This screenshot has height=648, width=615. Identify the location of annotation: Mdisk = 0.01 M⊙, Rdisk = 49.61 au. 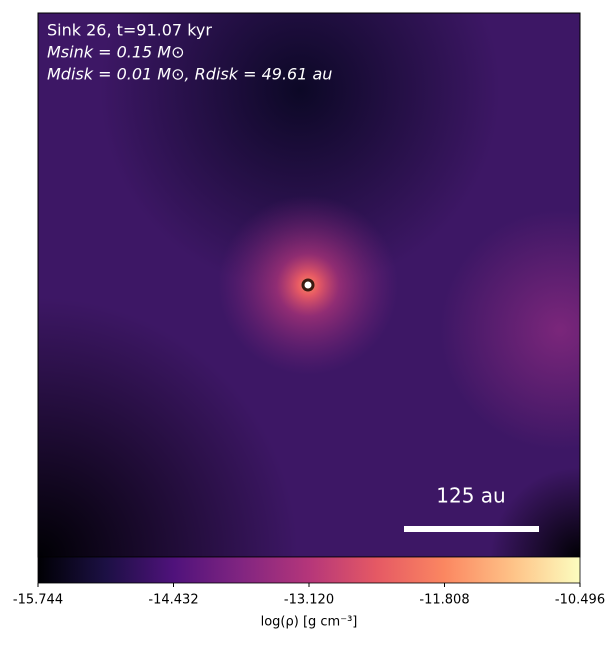
(189, 74).